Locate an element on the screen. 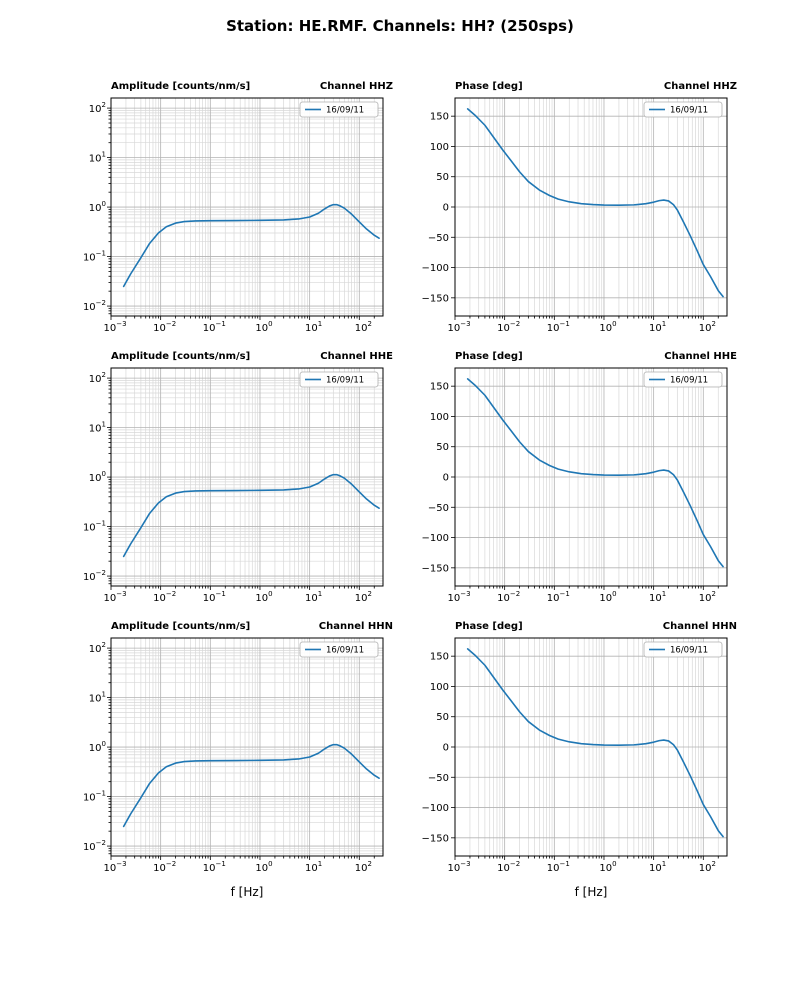 The width and height of the screenshot is (800, 1000). axes-titles: Phase [deg] Channel HHE is located at coordinates (572, 356).